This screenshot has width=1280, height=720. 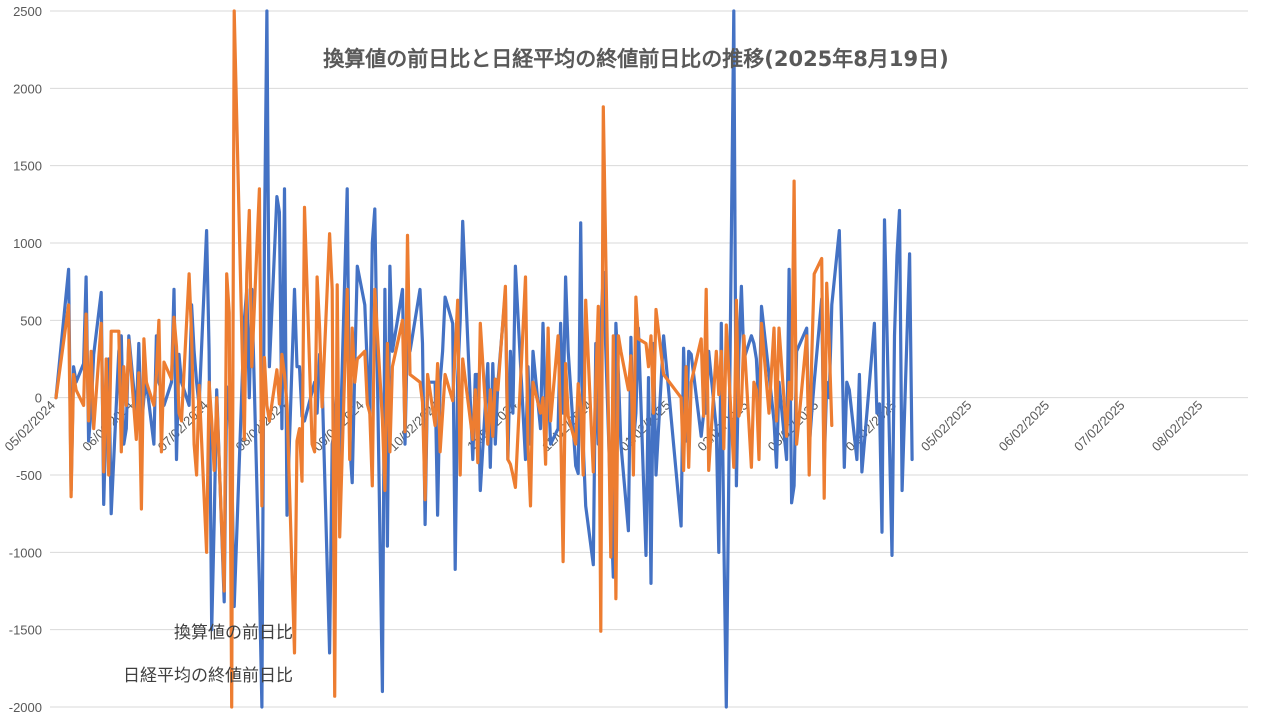 What do you see at coordinates (1024, 426) in the screenshot?
I see `x-tick-label: 06/02/2025` at bounding box center [1024, 426].